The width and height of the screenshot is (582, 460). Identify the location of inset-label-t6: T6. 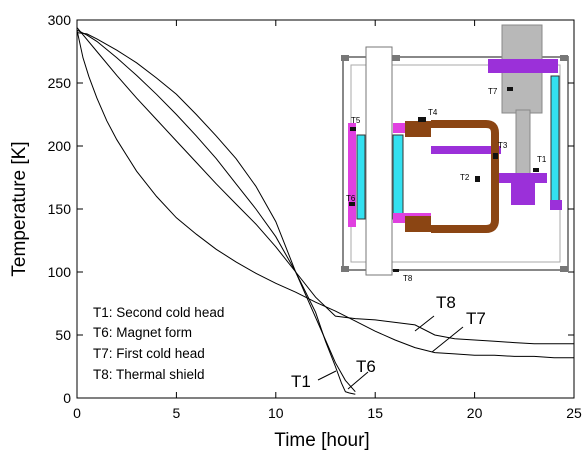
(351, 198).